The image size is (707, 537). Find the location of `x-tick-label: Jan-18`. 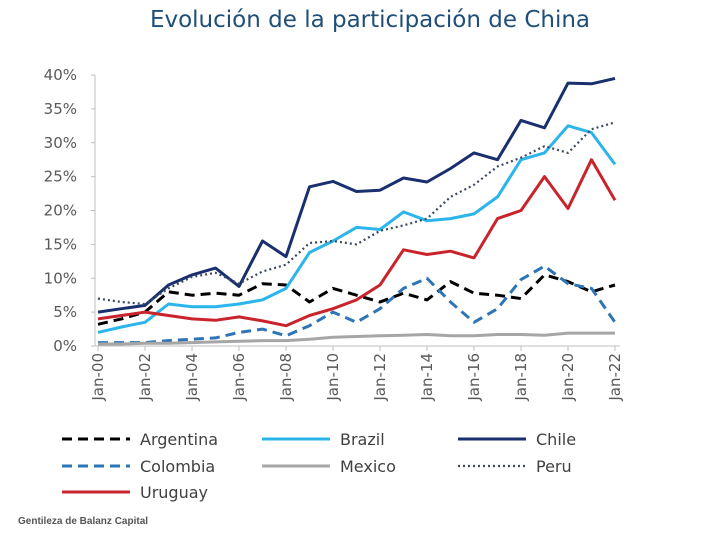

x-tick-label: Jan-18 is located at coordinates (521, 377).